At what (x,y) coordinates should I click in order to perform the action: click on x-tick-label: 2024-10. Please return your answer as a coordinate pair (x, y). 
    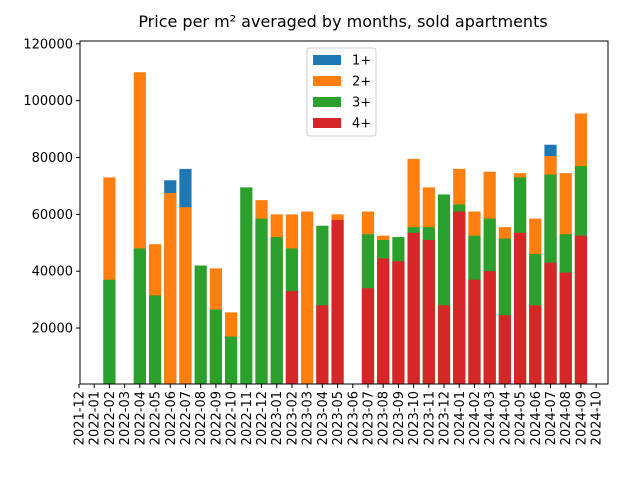
    Looking at the image, I should click on (597, 418).